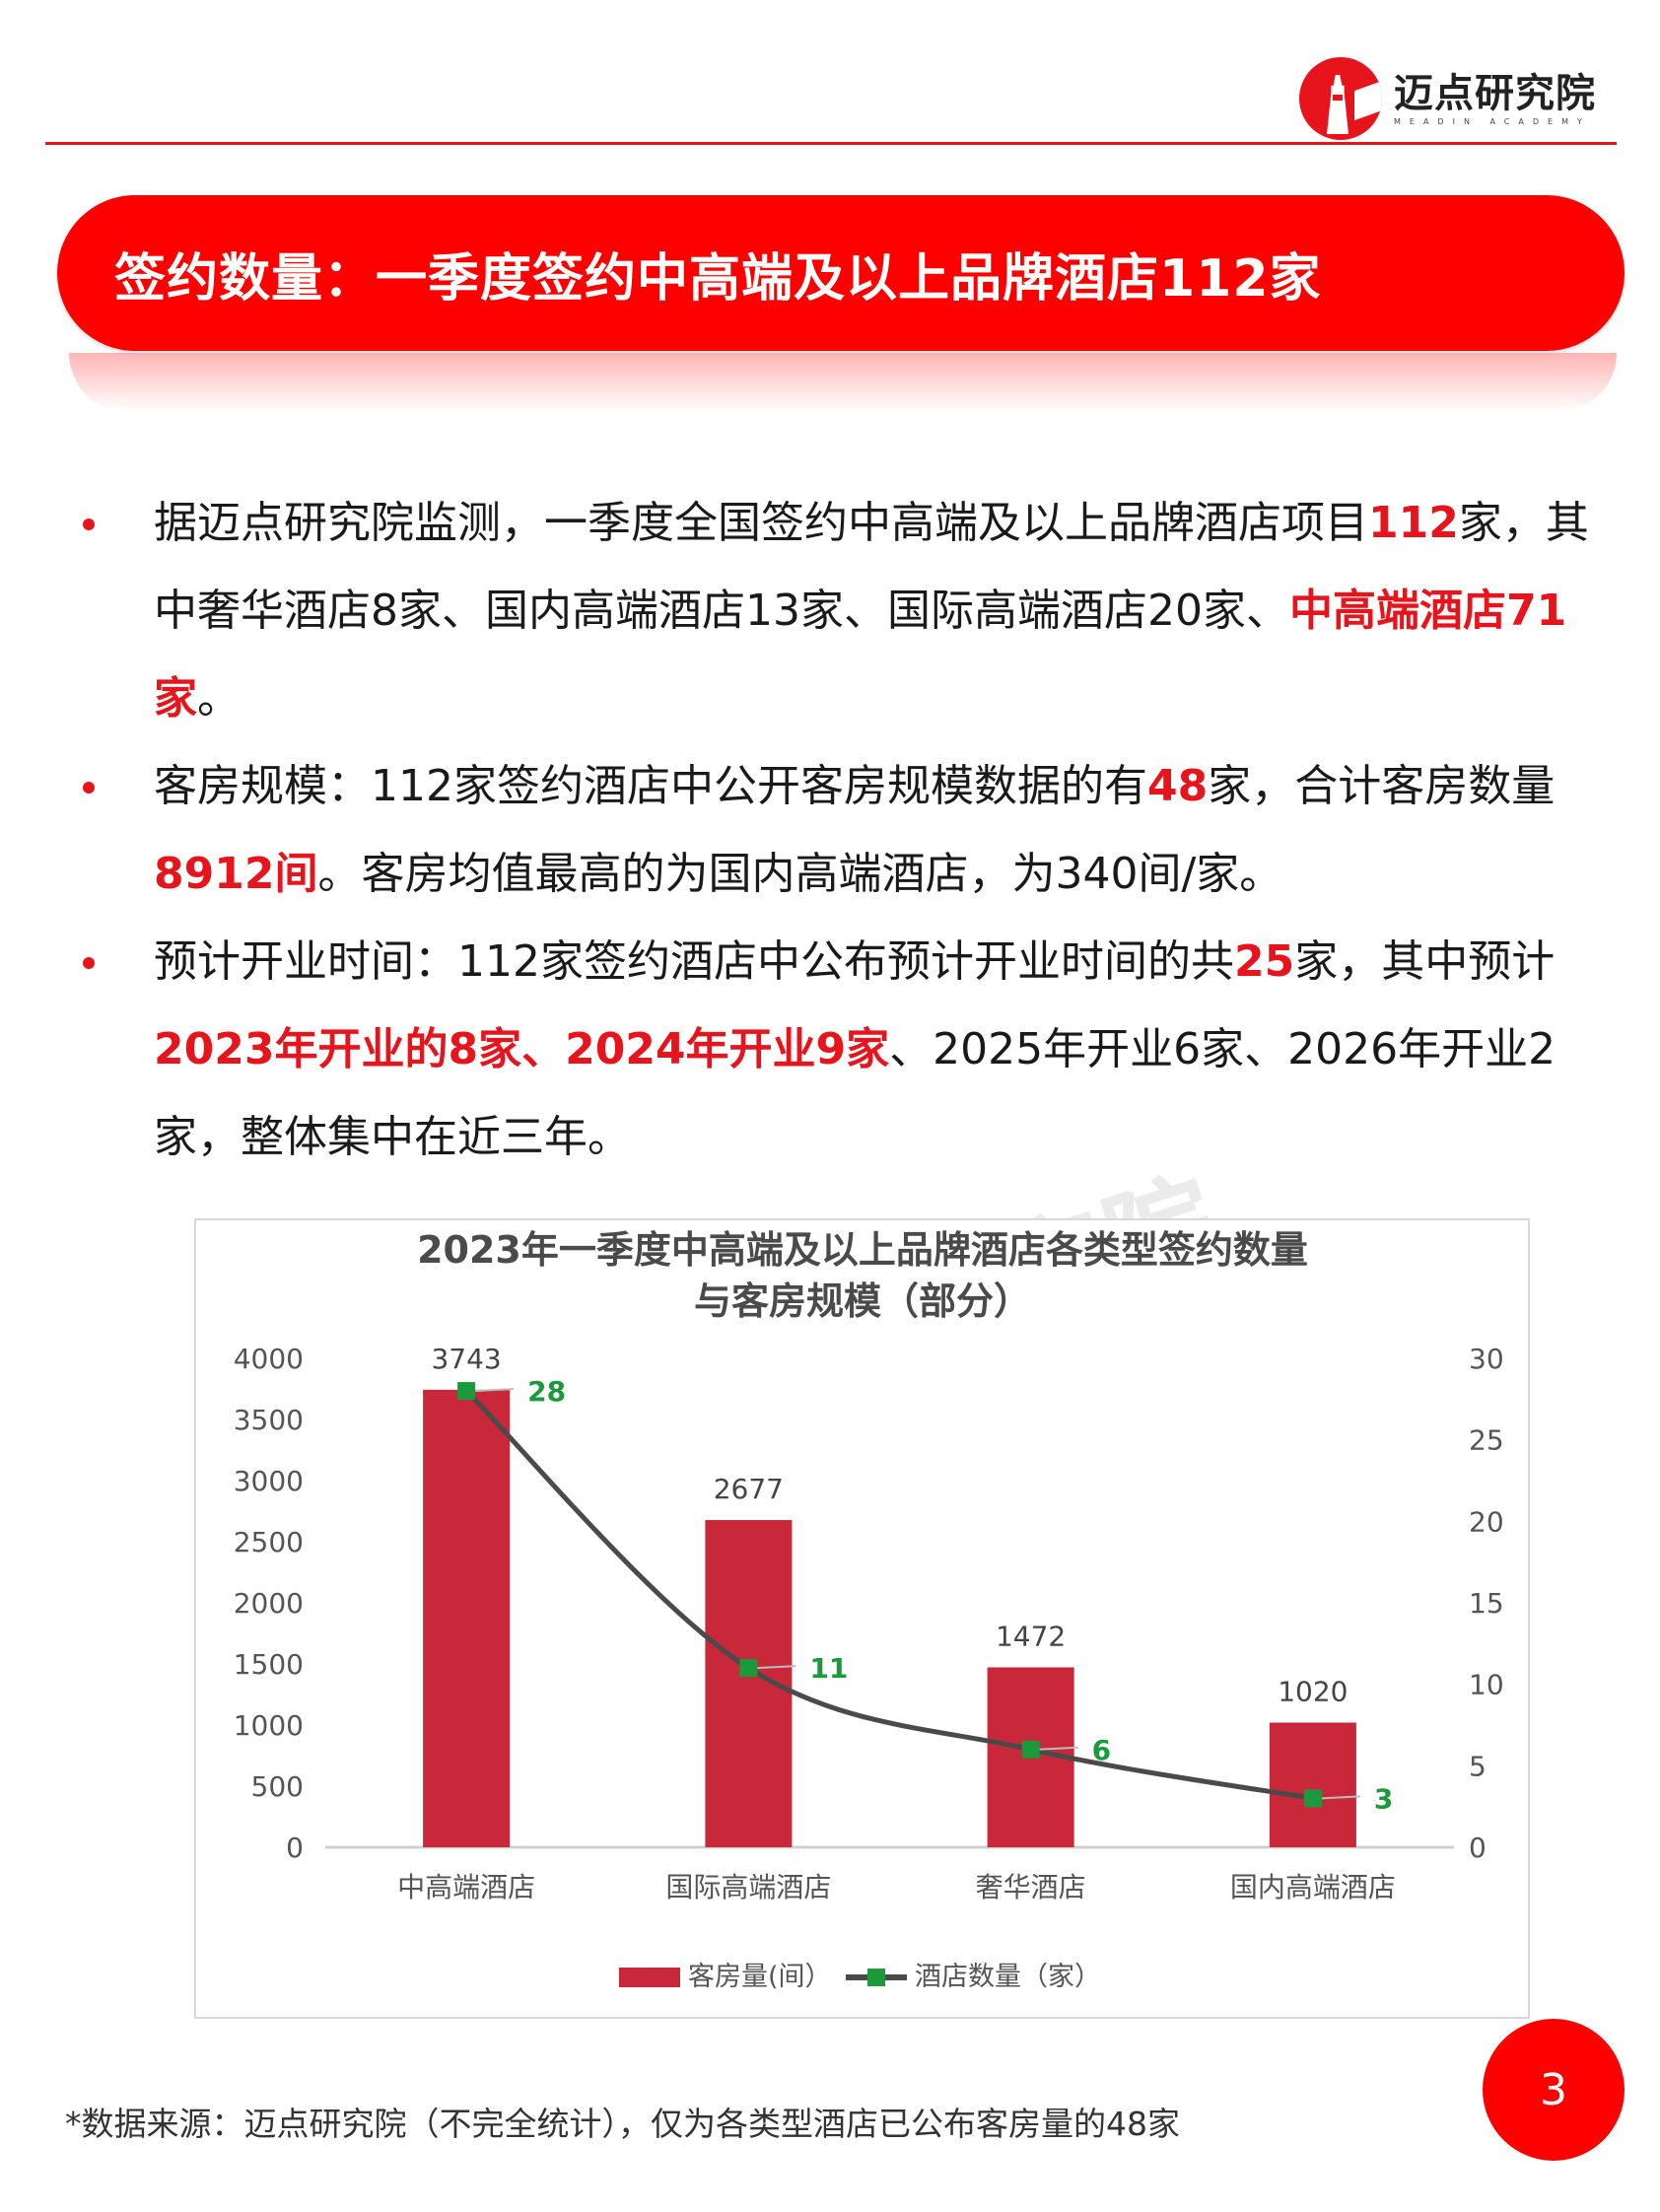  What do you see at coordinates (1425, 961) in the screenshot?
I see `bullet-text: 家，其中预计` at bounding box center [1425, 961].